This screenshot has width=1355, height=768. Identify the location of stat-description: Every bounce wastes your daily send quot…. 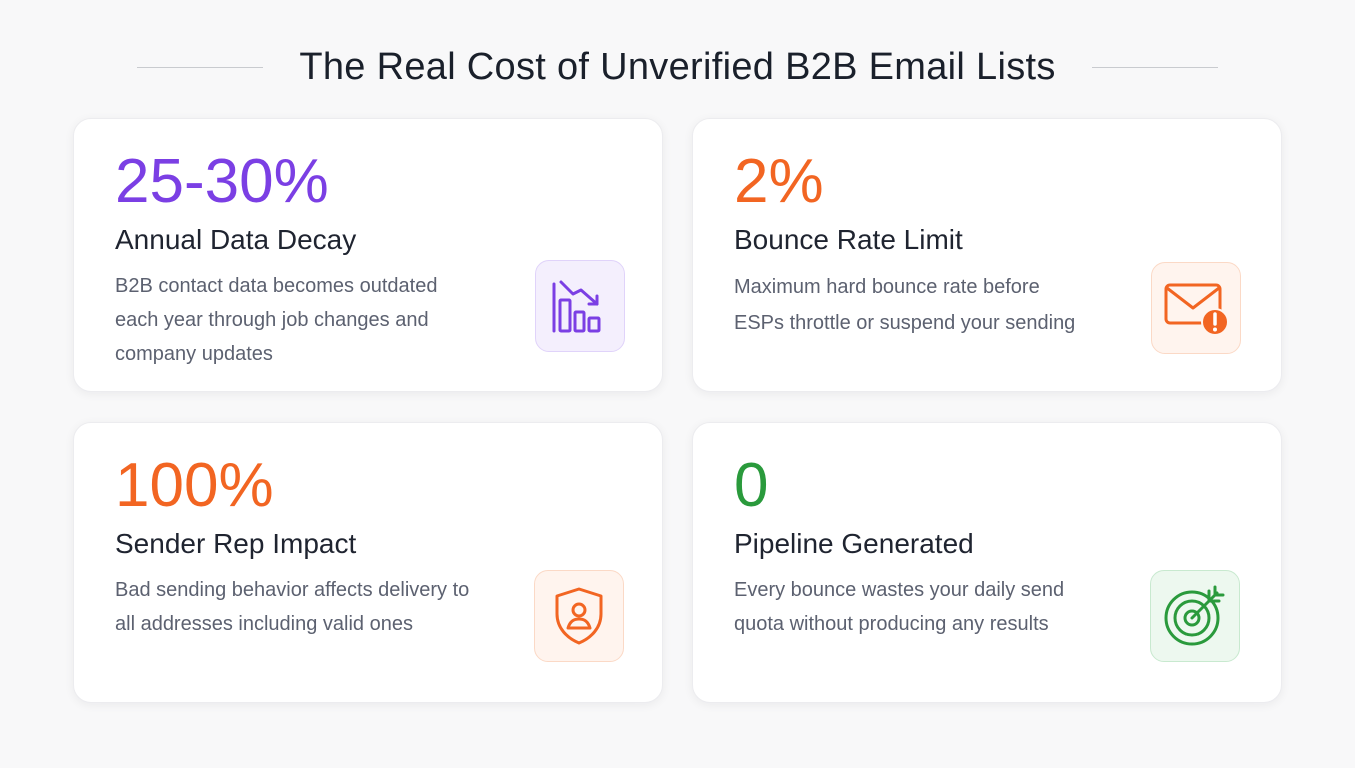
(899, 607).